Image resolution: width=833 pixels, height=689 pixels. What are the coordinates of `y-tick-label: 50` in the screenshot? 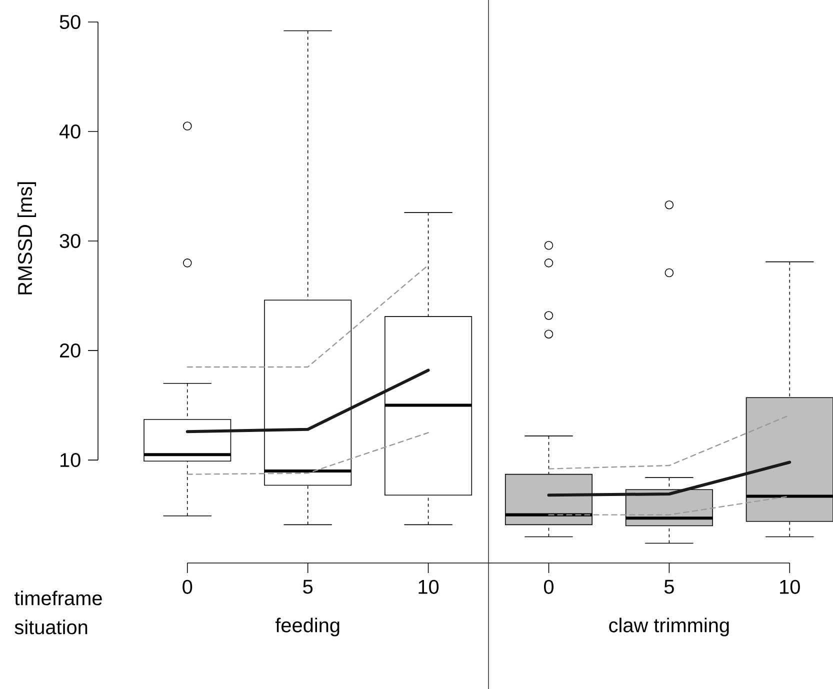 It's located at (70, 22).